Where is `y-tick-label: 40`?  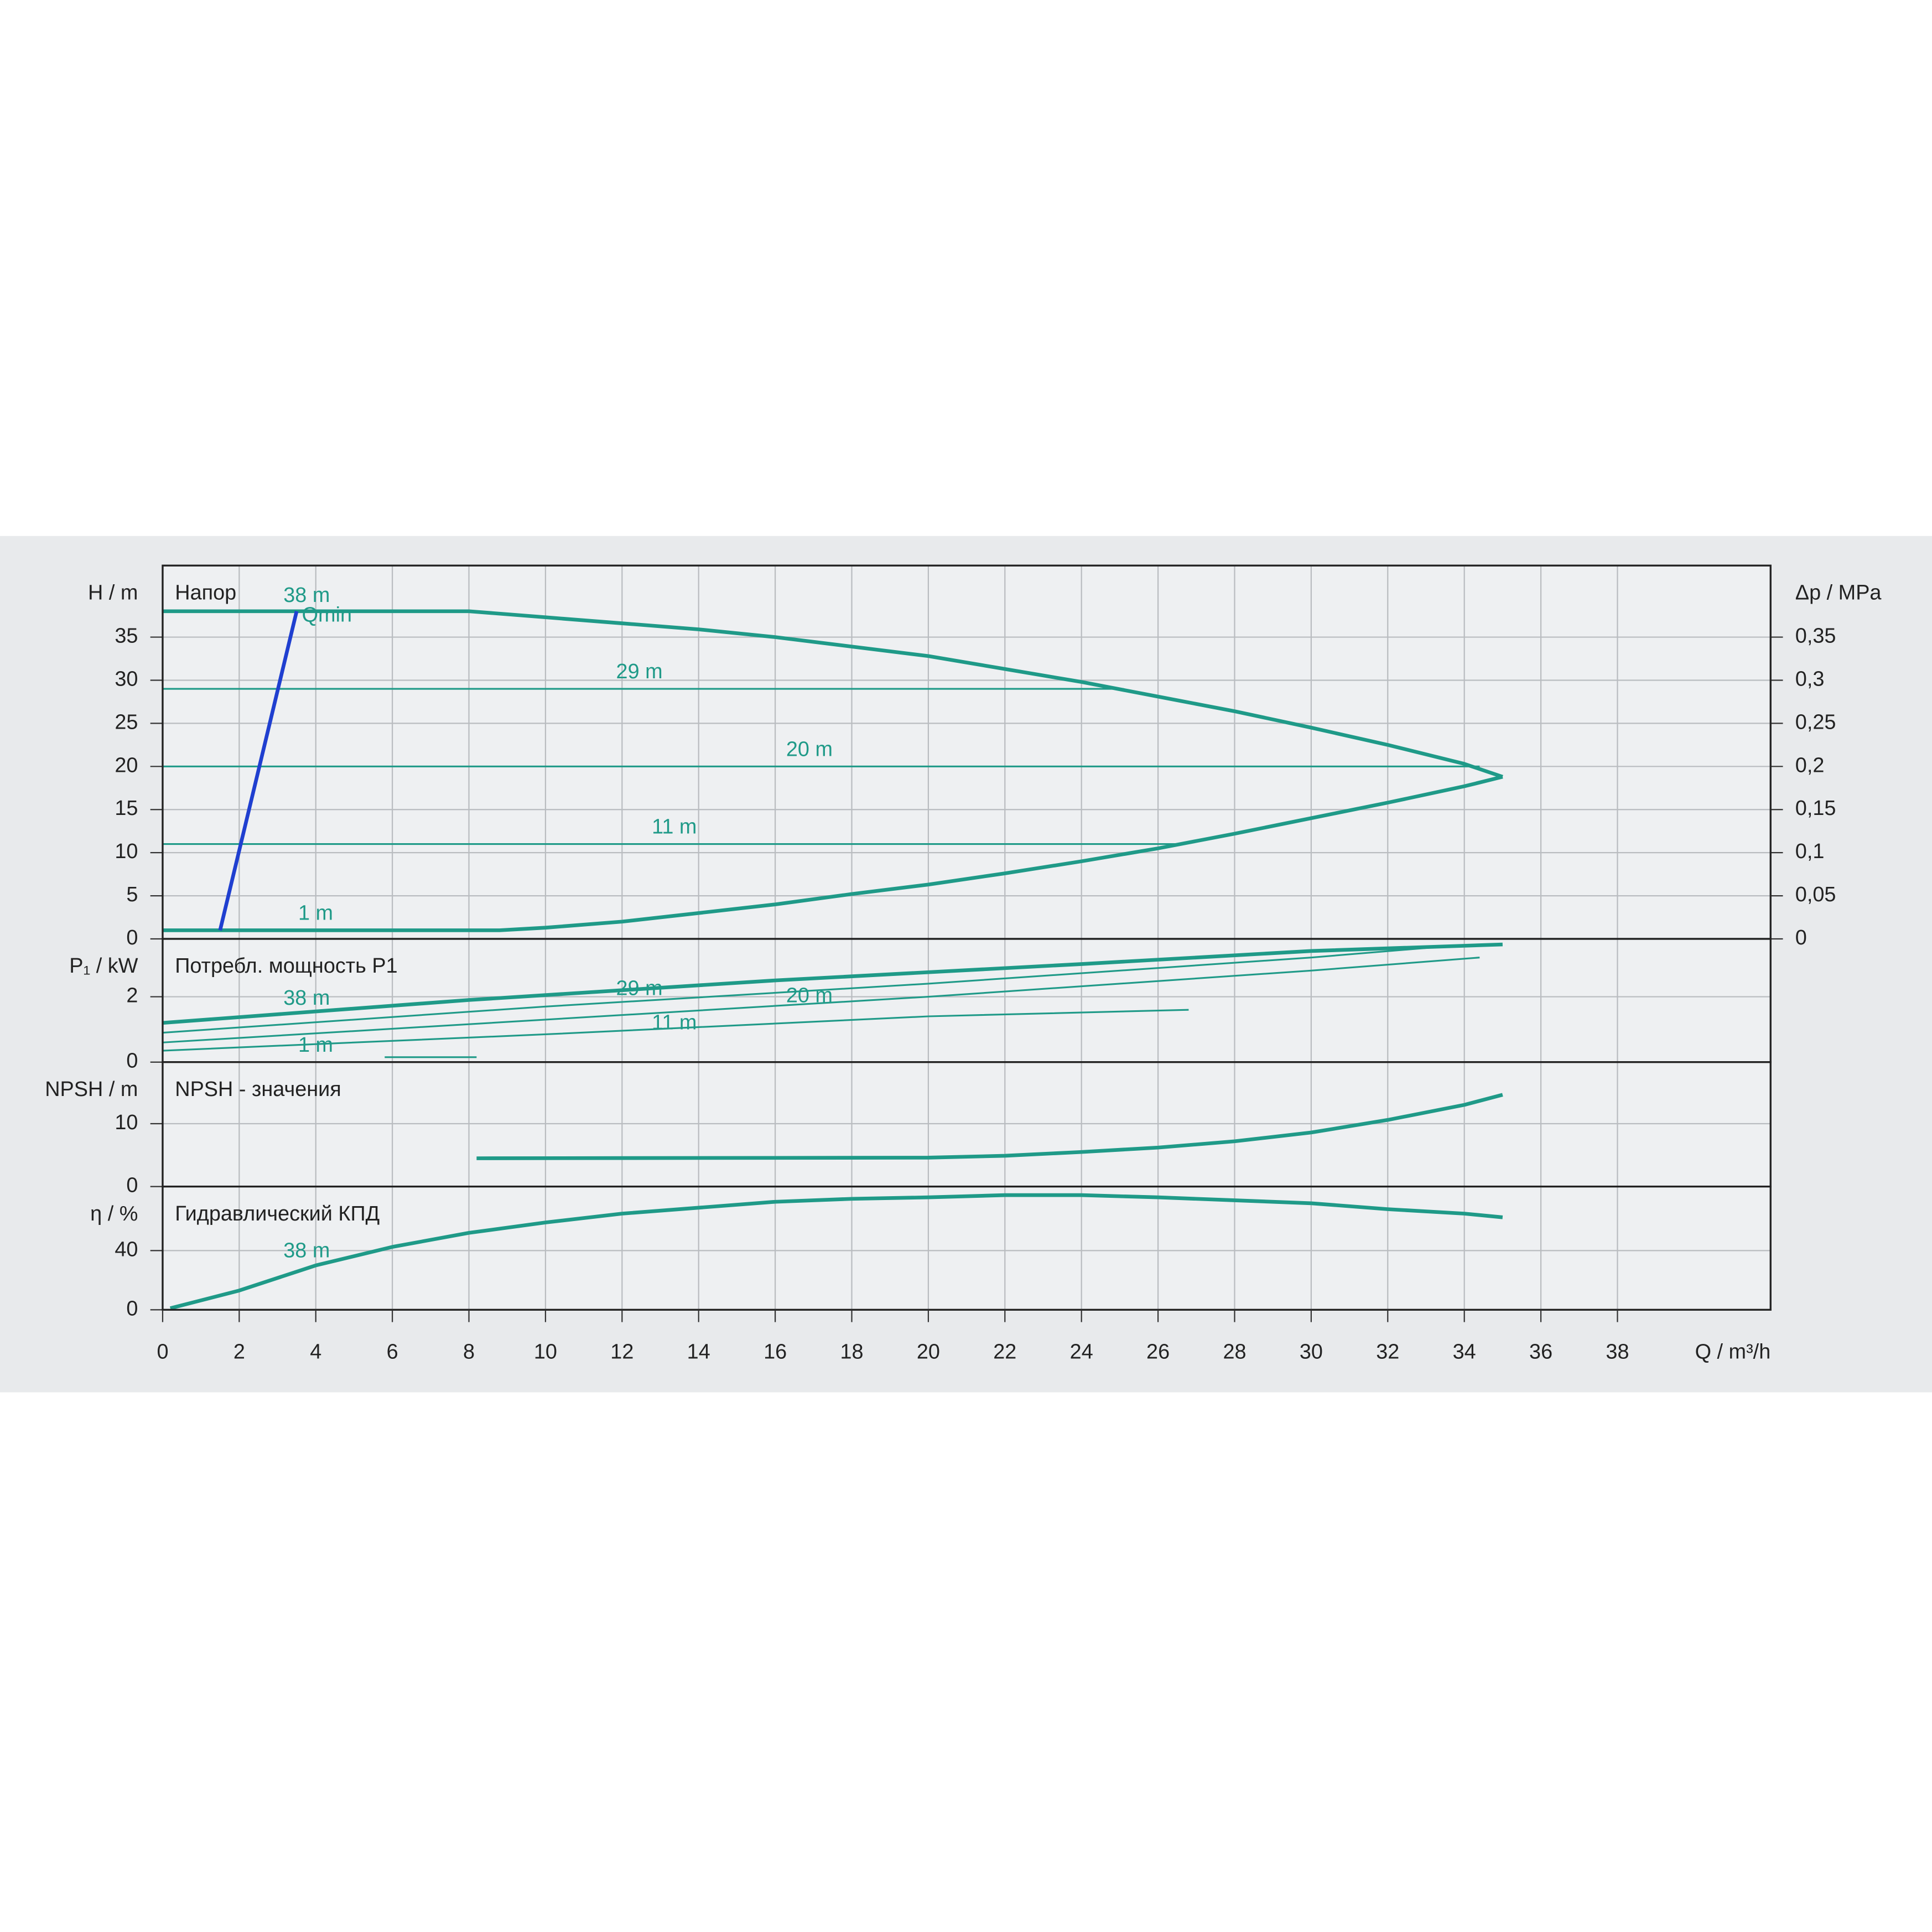 y-tick-label: 40 is located at coordinates (126, 1250).